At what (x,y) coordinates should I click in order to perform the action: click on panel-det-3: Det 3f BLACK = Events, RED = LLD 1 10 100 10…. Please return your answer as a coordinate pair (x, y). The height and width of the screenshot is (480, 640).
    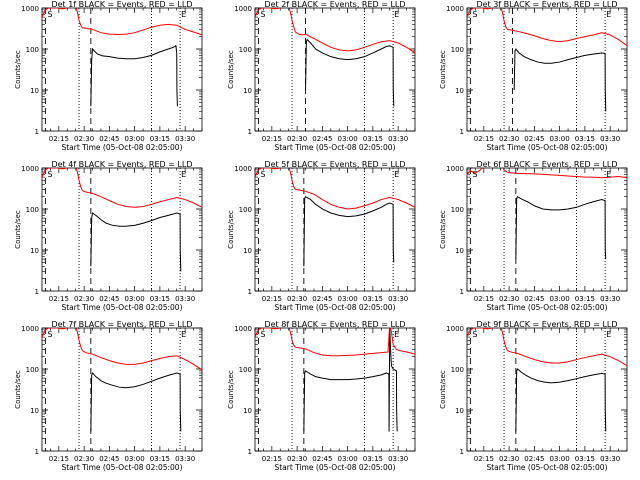
    Looking at the image, I should click on (533, 76).